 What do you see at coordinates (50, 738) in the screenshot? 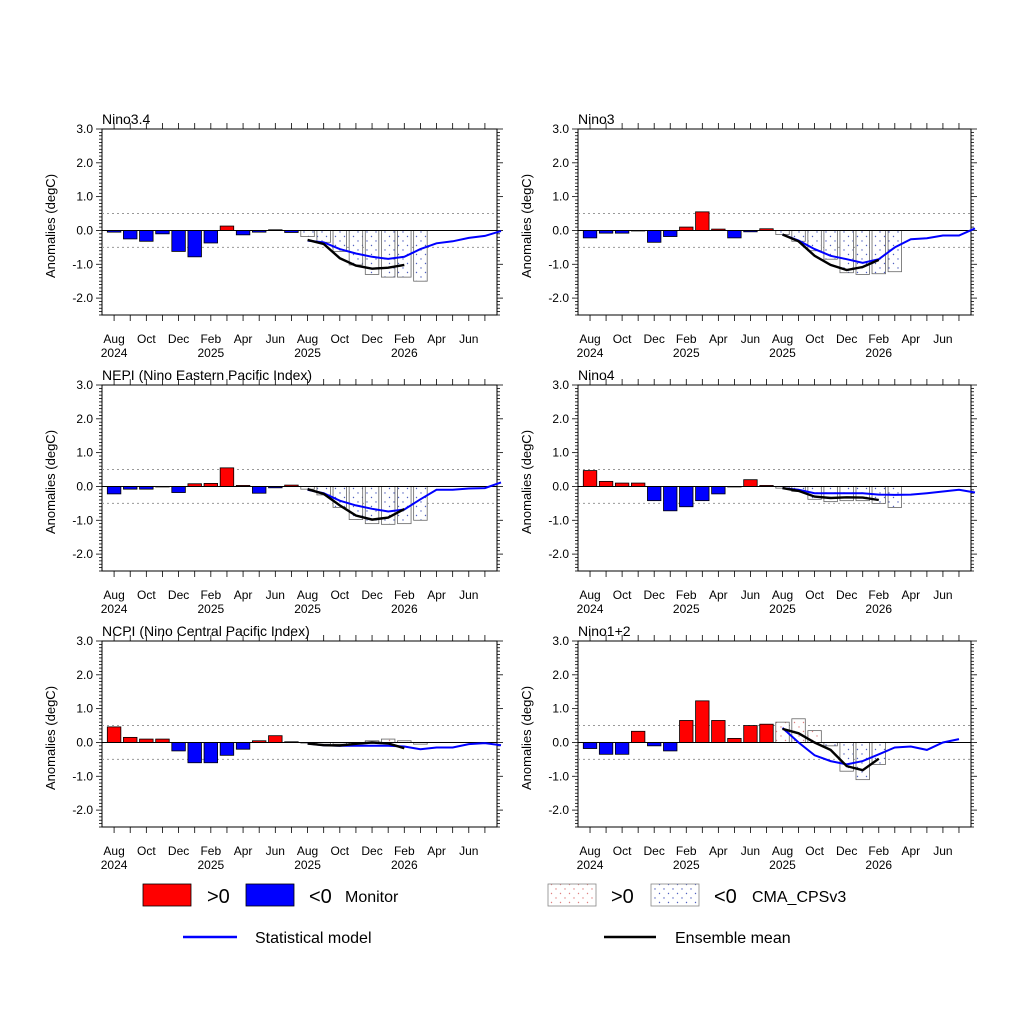
I see `y-axis-label: Anomalies (degC)` at bounding box center [50, 738].